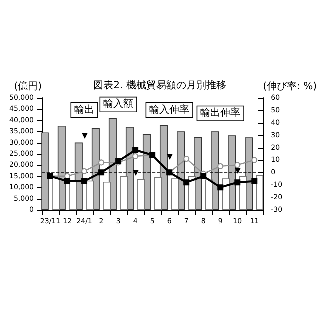  Describe the element at coordinates (160, 86) in the screenshot. I see `chart-title: 図表2. 機械貿易額の月別推移` at that location.